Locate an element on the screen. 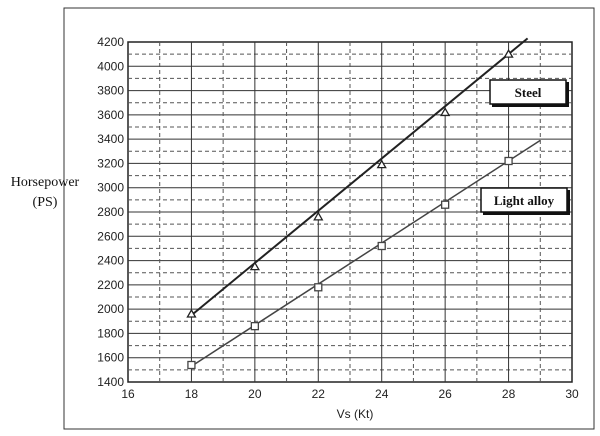  light-alloy-label-box: Light alloy is located at coordinates (525, 201).